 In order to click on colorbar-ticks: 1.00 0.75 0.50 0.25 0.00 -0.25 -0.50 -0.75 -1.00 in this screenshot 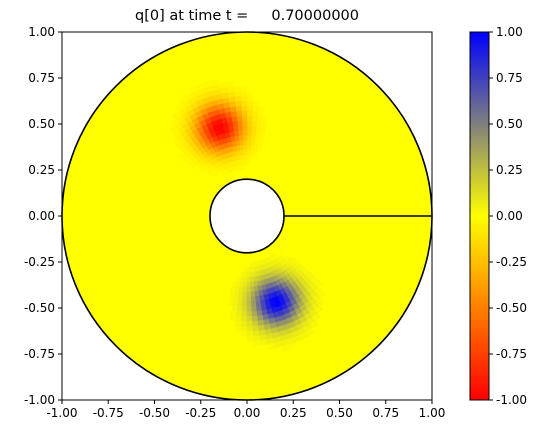, I will do `click(508, 216)`.